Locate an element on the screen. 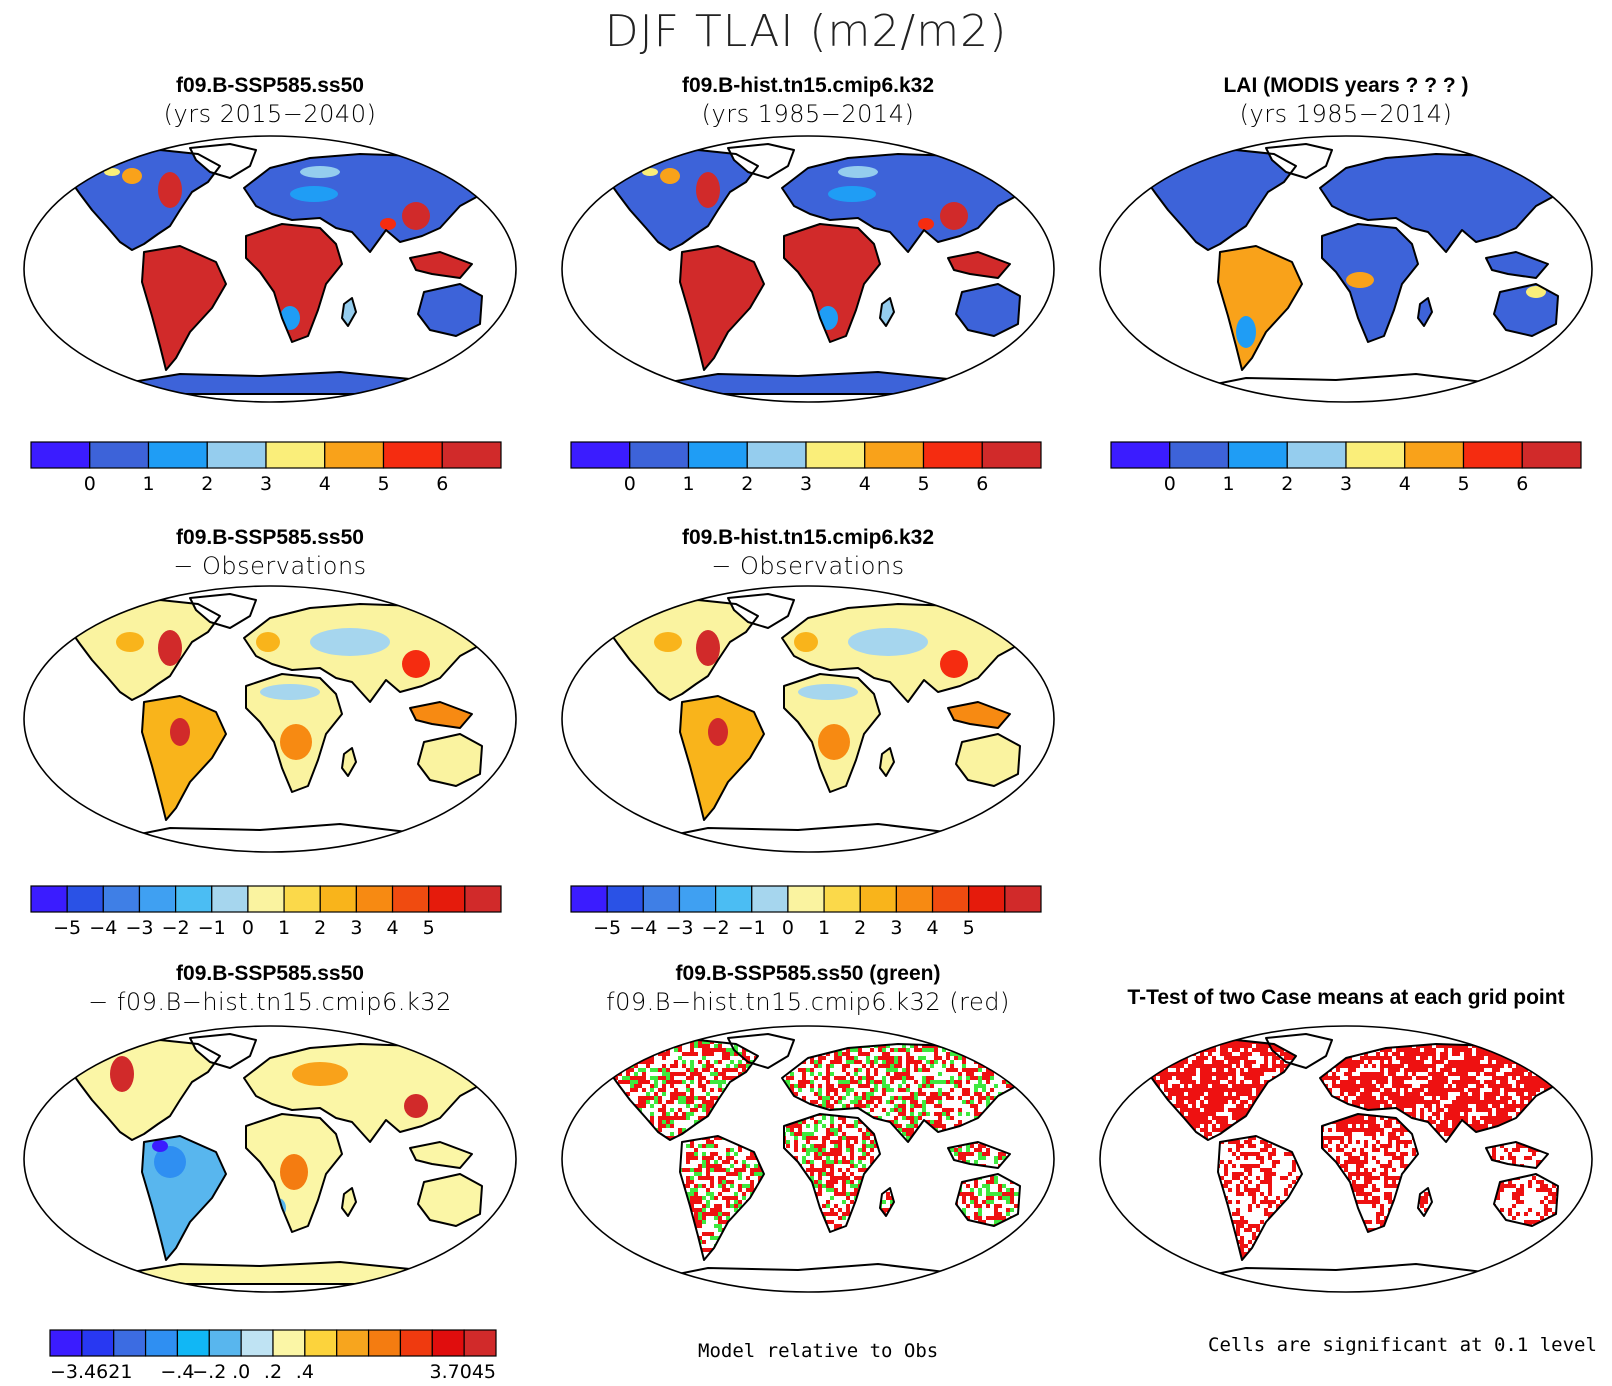  significance-note: Cells are significant at 0.1 level is located at coordinates (1402, 1345).